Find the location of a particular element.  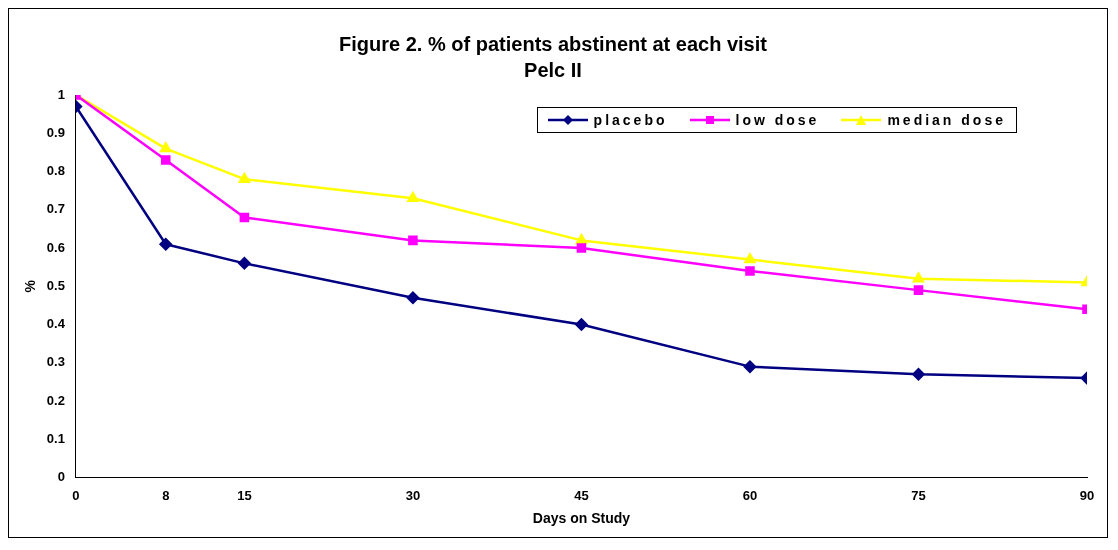

legend-label: median dose is located at coordinates (946, 120).